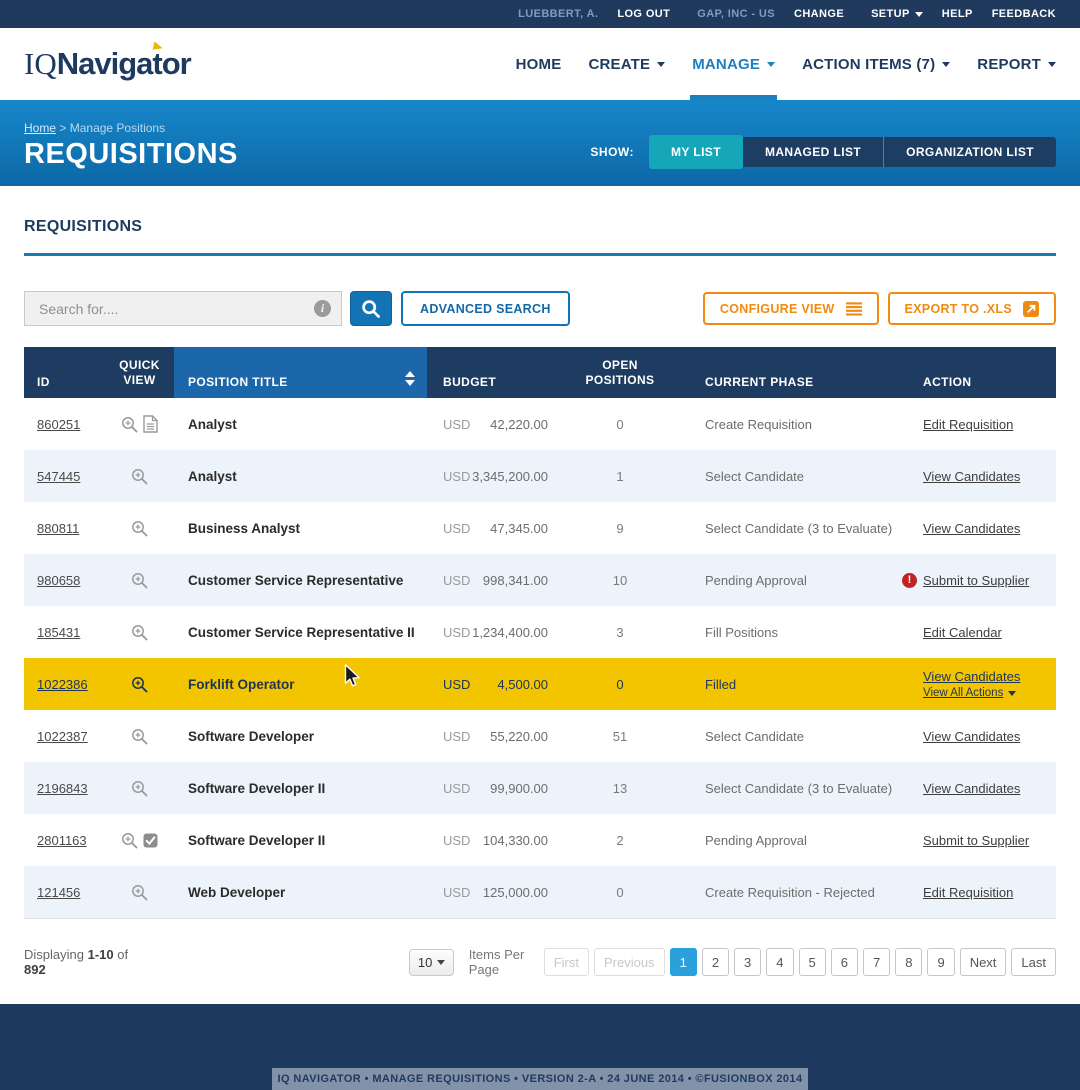 The width and height of the screenshot is (1080, 1090). I want to click on requisition-id-link: 1022387, so click(62, 736).